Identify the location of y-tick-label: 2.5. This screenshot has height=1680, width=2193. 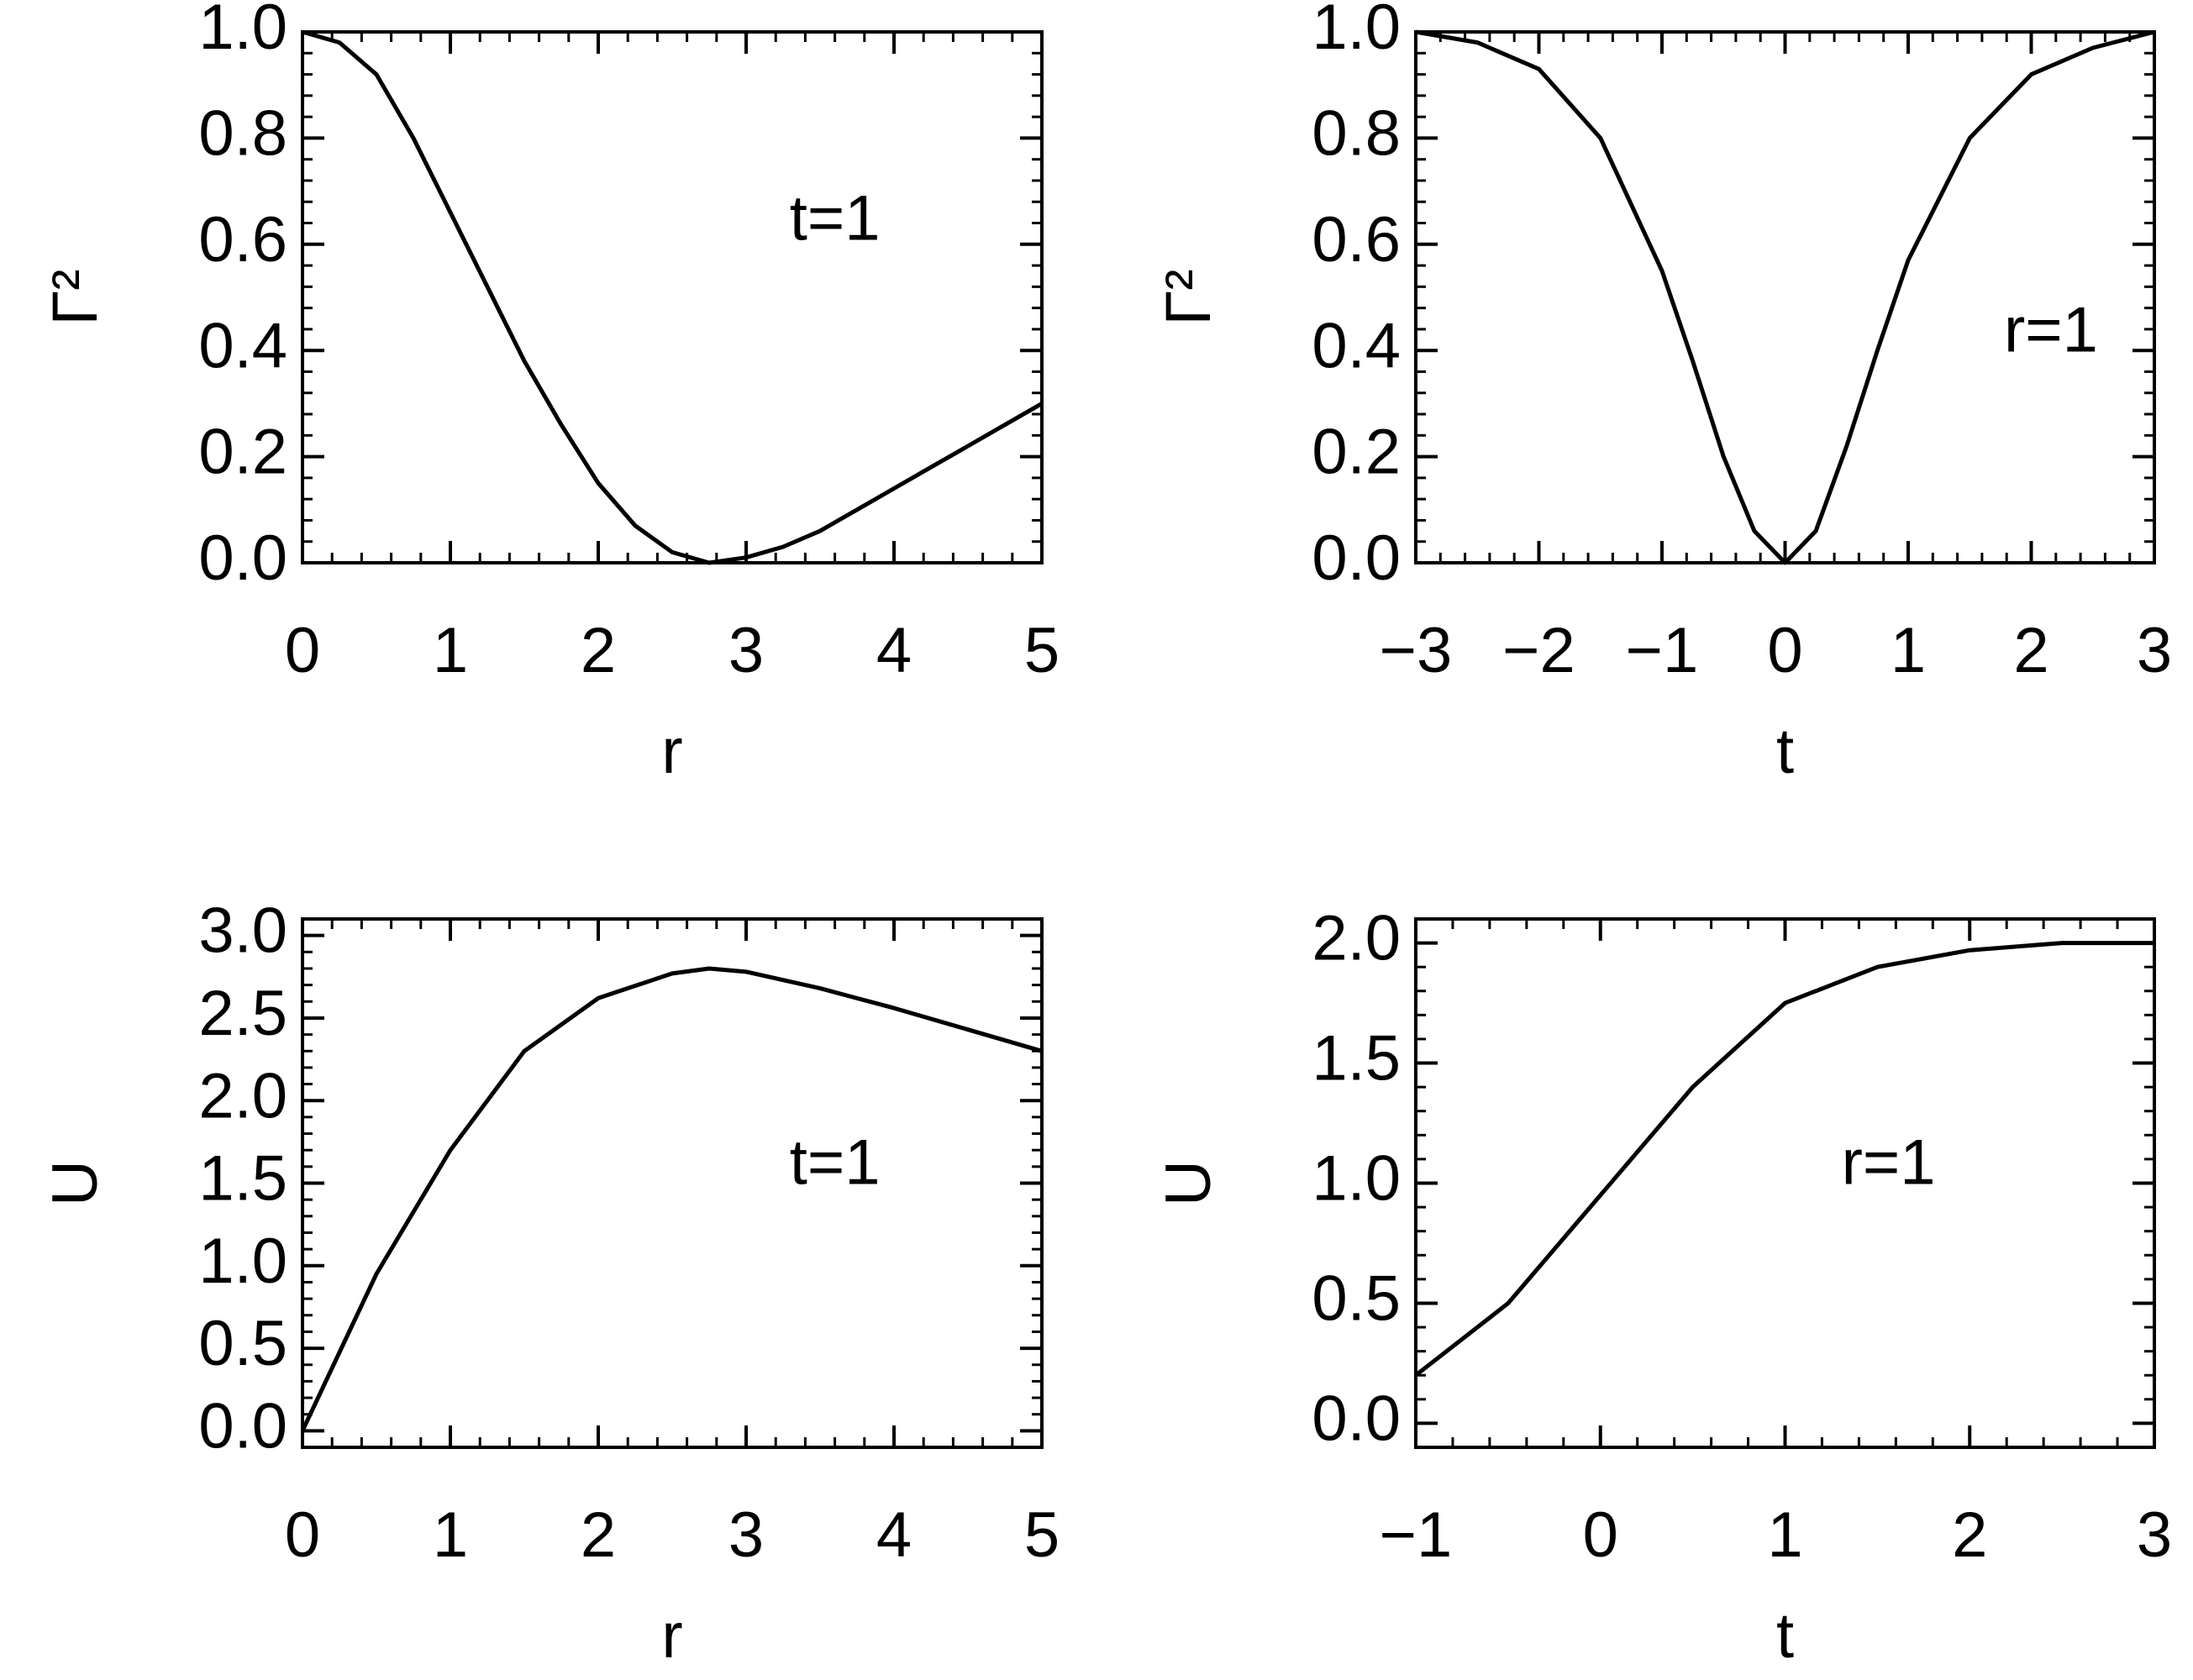
(243, 1013).